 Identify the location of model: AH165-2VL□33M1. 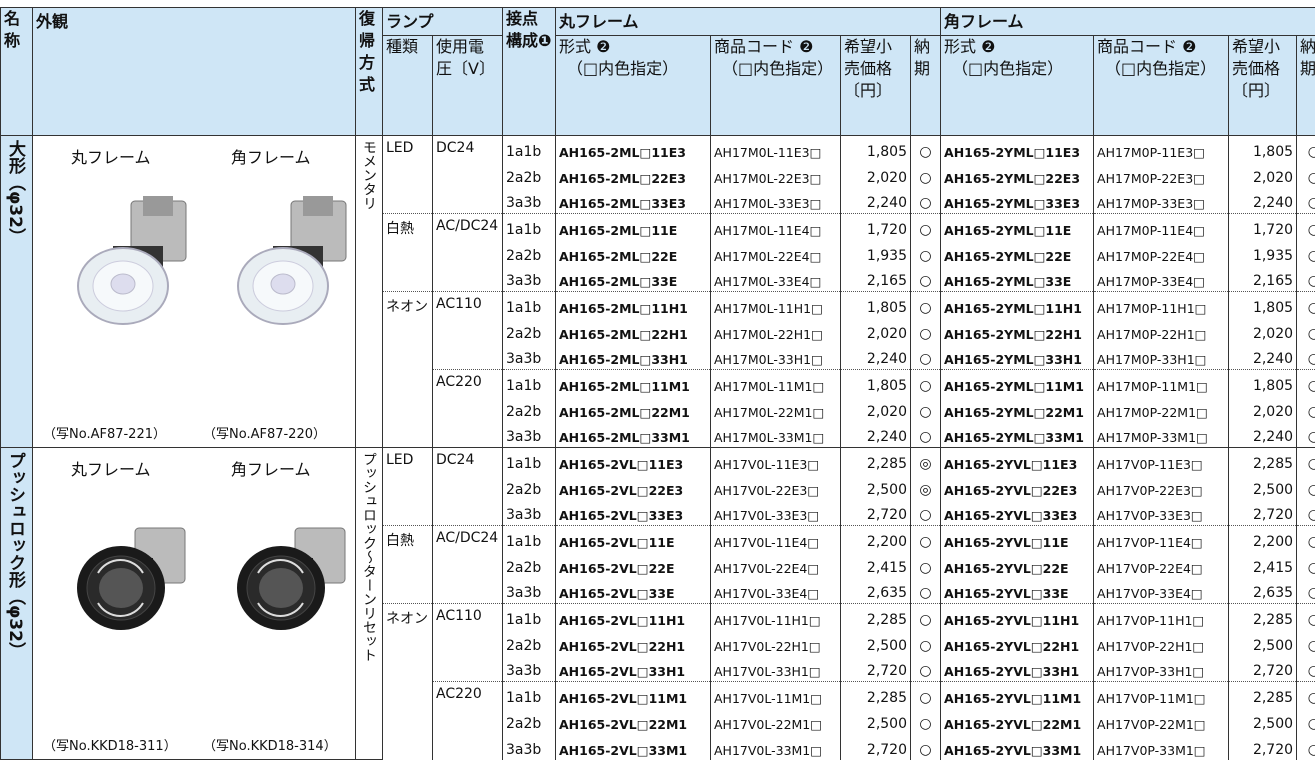
(633, 746).